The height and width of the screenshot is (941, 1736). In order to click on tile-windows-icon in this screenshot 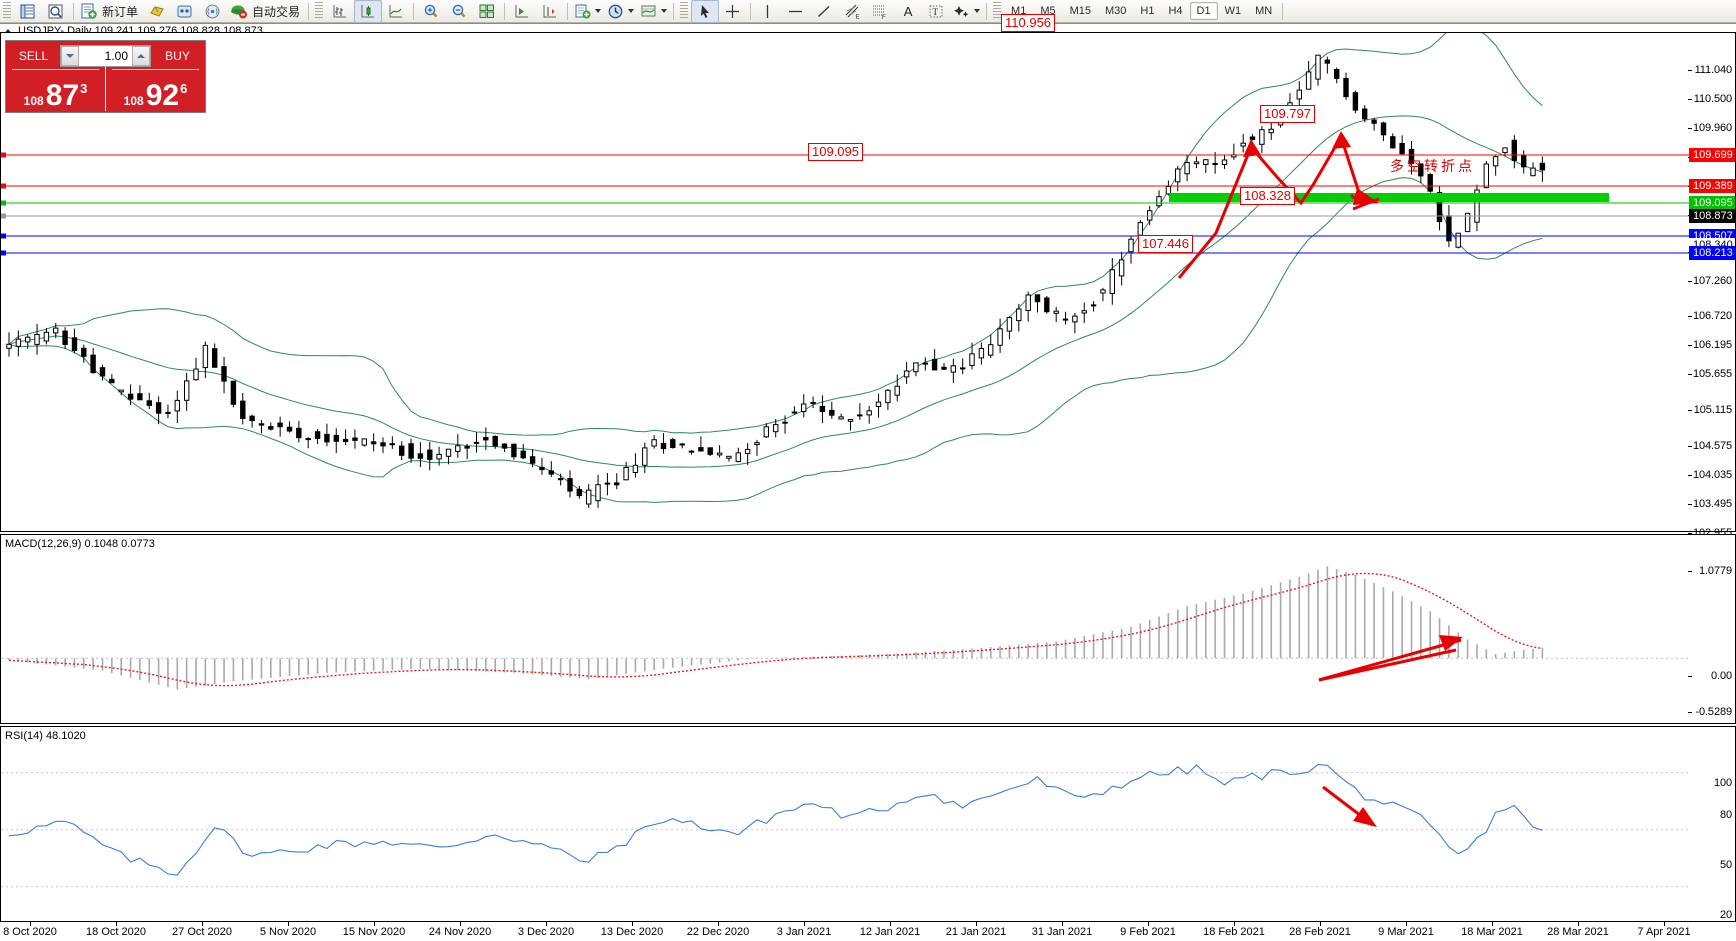, I will do `click(487, 11)`.